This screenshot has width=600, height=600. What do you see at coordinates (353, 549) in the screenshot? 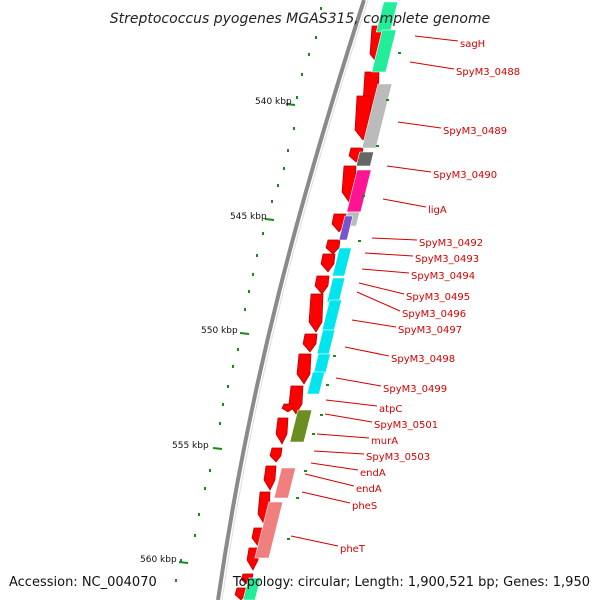
I see `gene-label: pheT` at bounding box center [353, 549].